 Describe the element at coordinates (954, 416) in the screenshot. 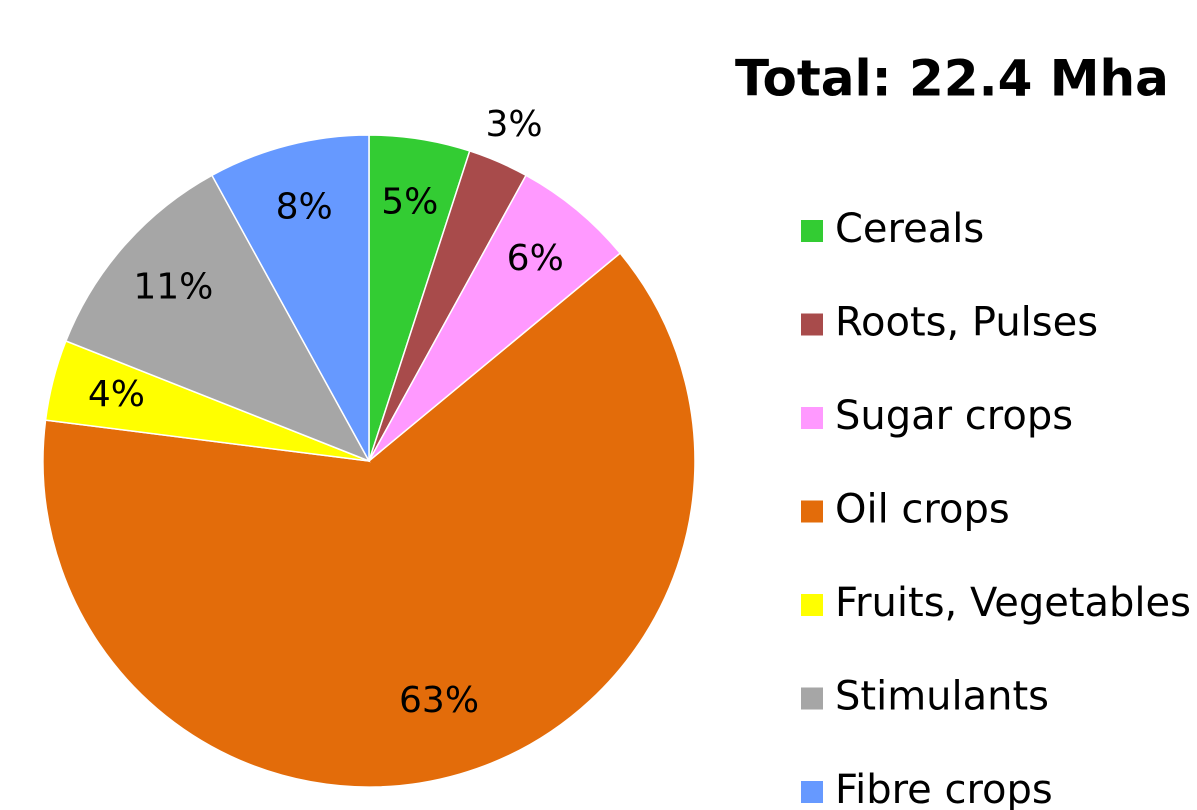

I see `legend-label: Sugar crops` at that location.